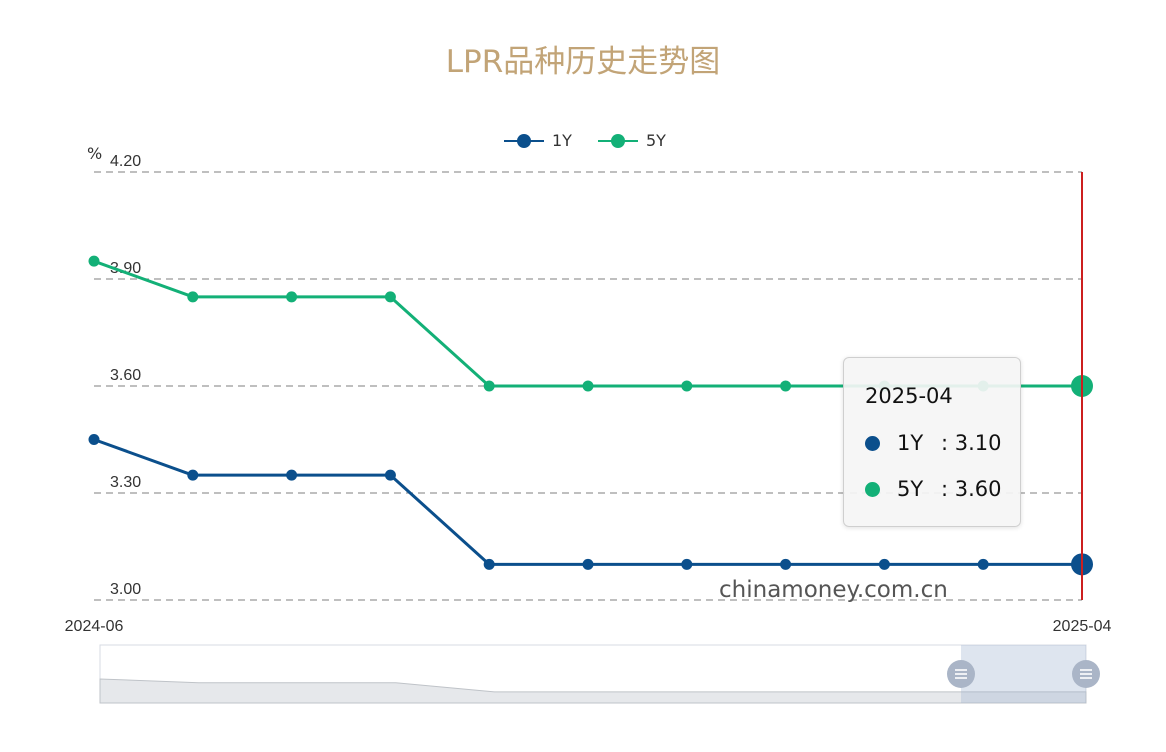 The height and width of the screenshot is (752, 1166). Describe the element at coordinates (588, 626) in the screenshot. I see `x-tick-labels: 2024-06 2025-04` at that location.